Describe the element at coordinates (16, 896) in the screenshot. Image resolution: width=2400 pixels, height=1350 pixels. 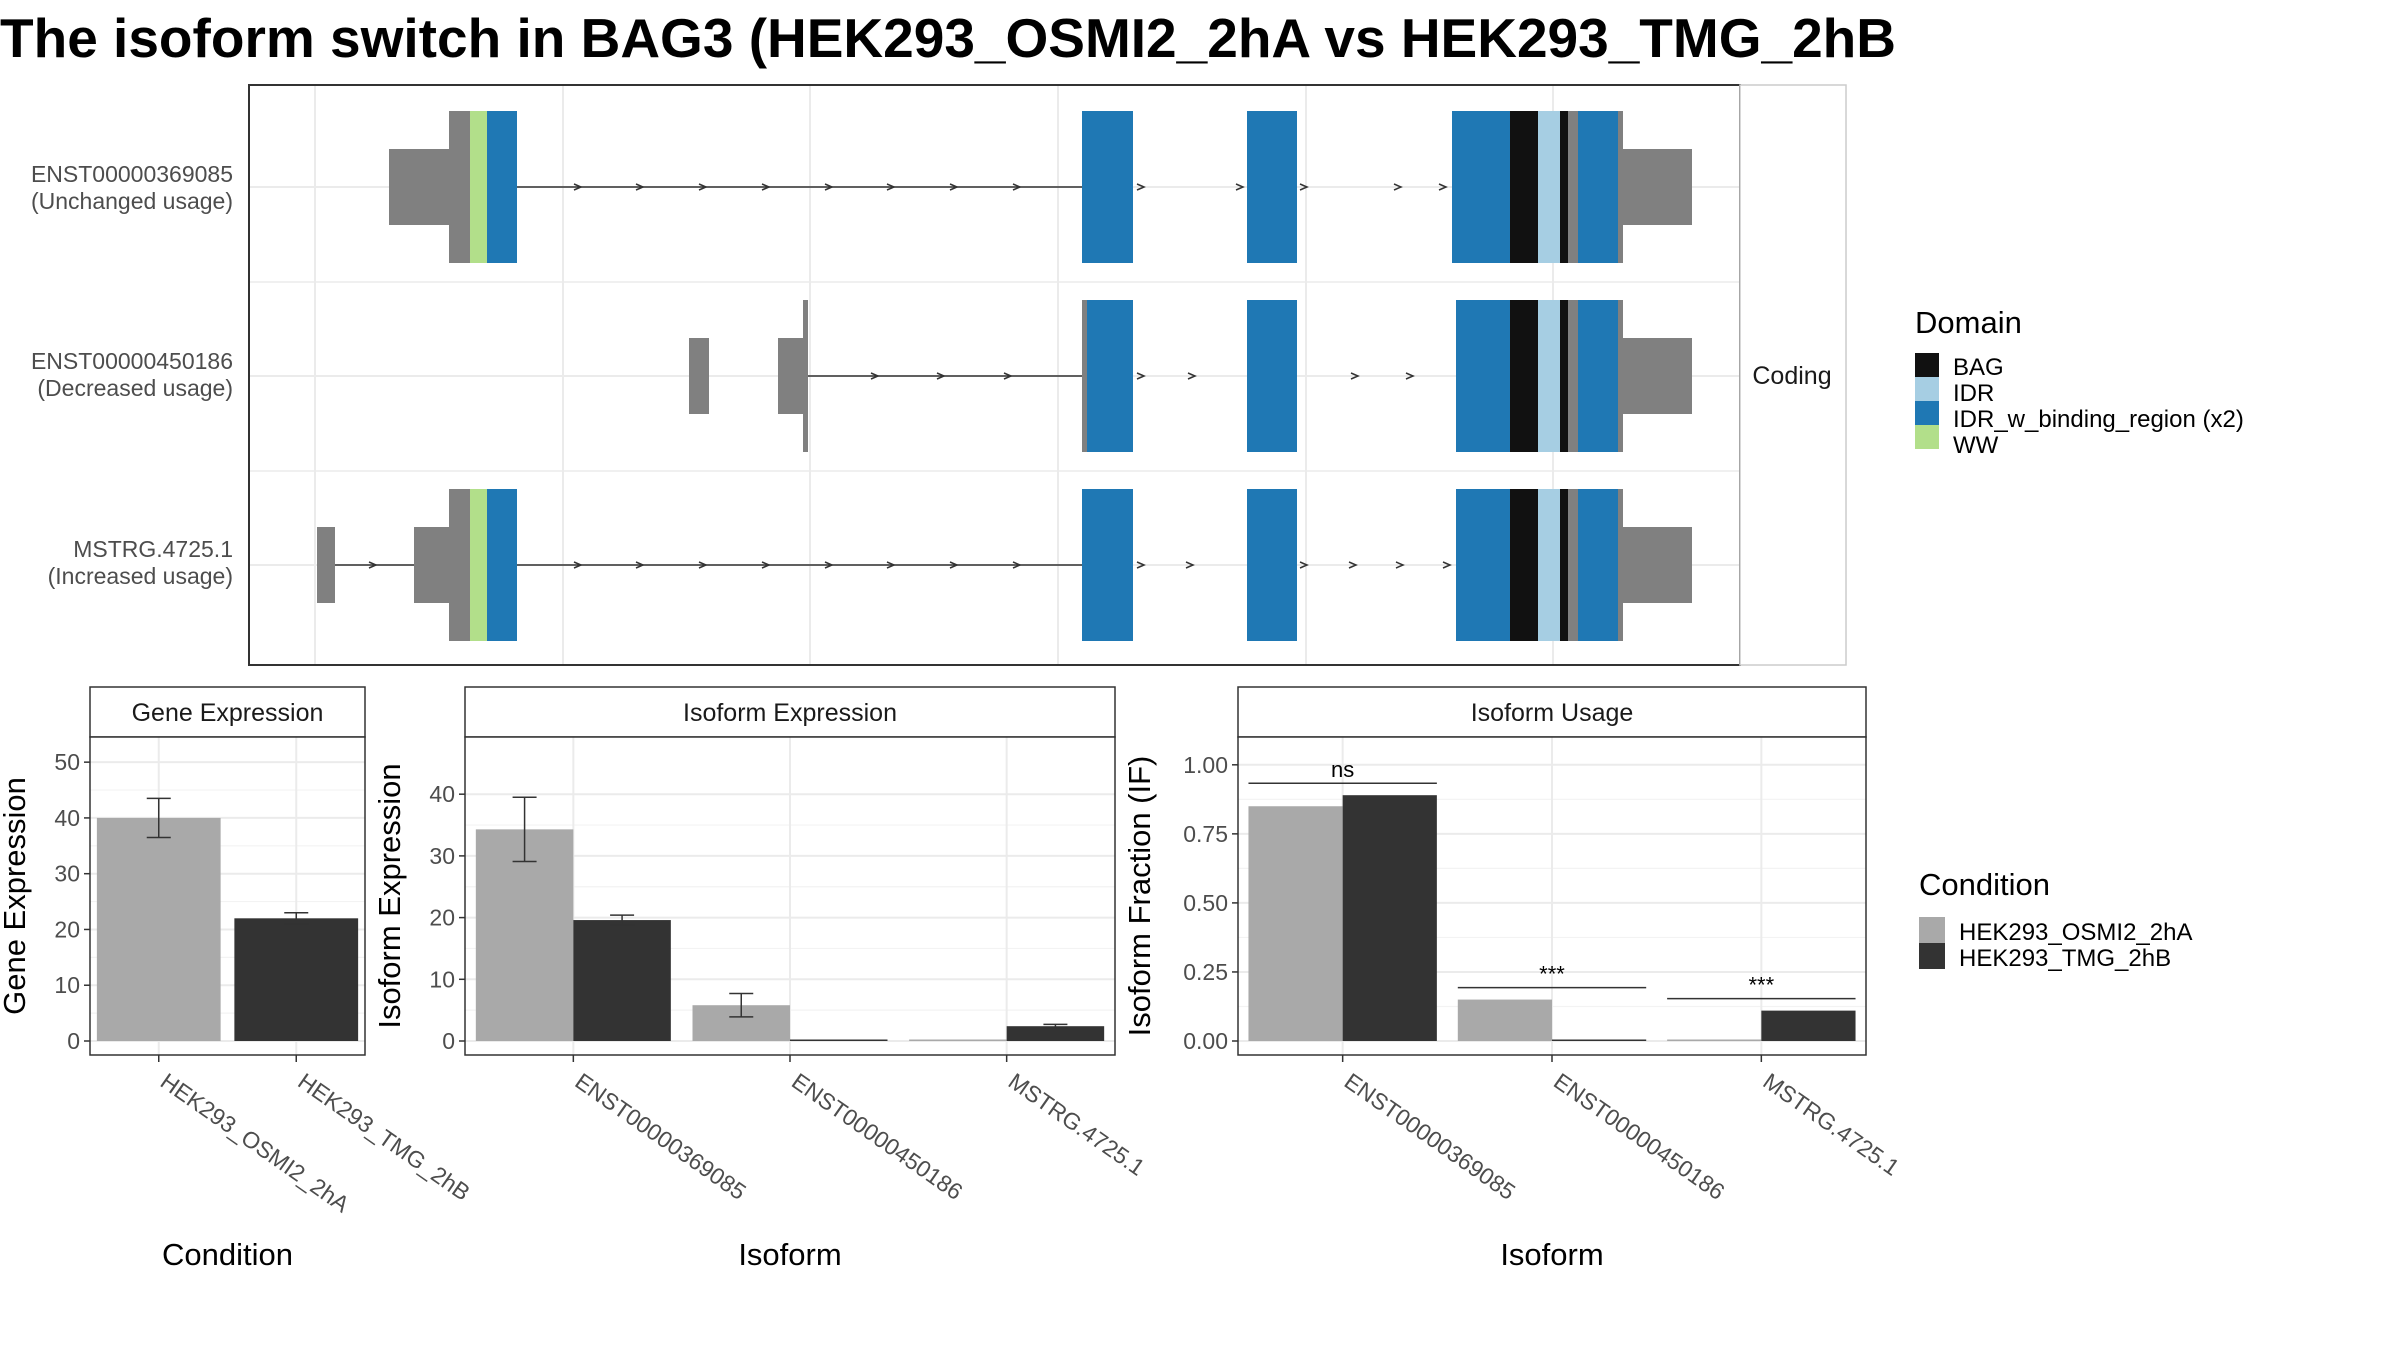
I see `y-axis-title: Gene Expression` at that location.